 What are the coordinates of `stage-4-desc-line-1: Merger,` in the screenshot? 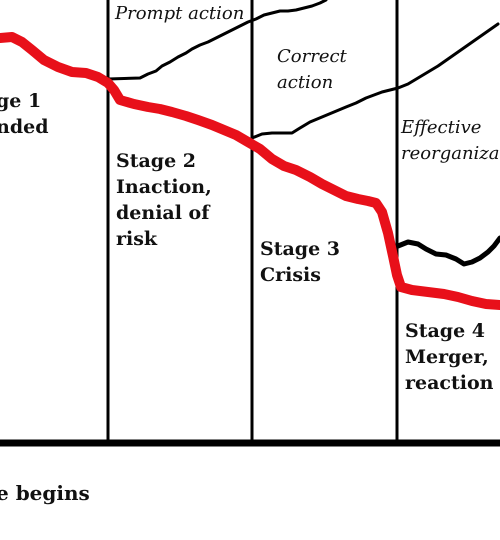 It's located at (447, 357).